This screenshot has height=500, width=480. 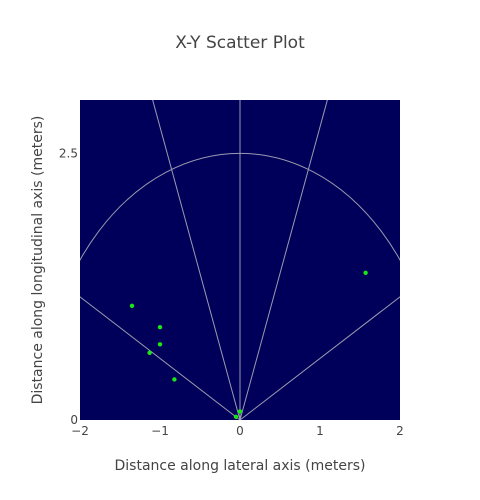 I want to click on x-tick-label: 2, so click(x=400, y=431).